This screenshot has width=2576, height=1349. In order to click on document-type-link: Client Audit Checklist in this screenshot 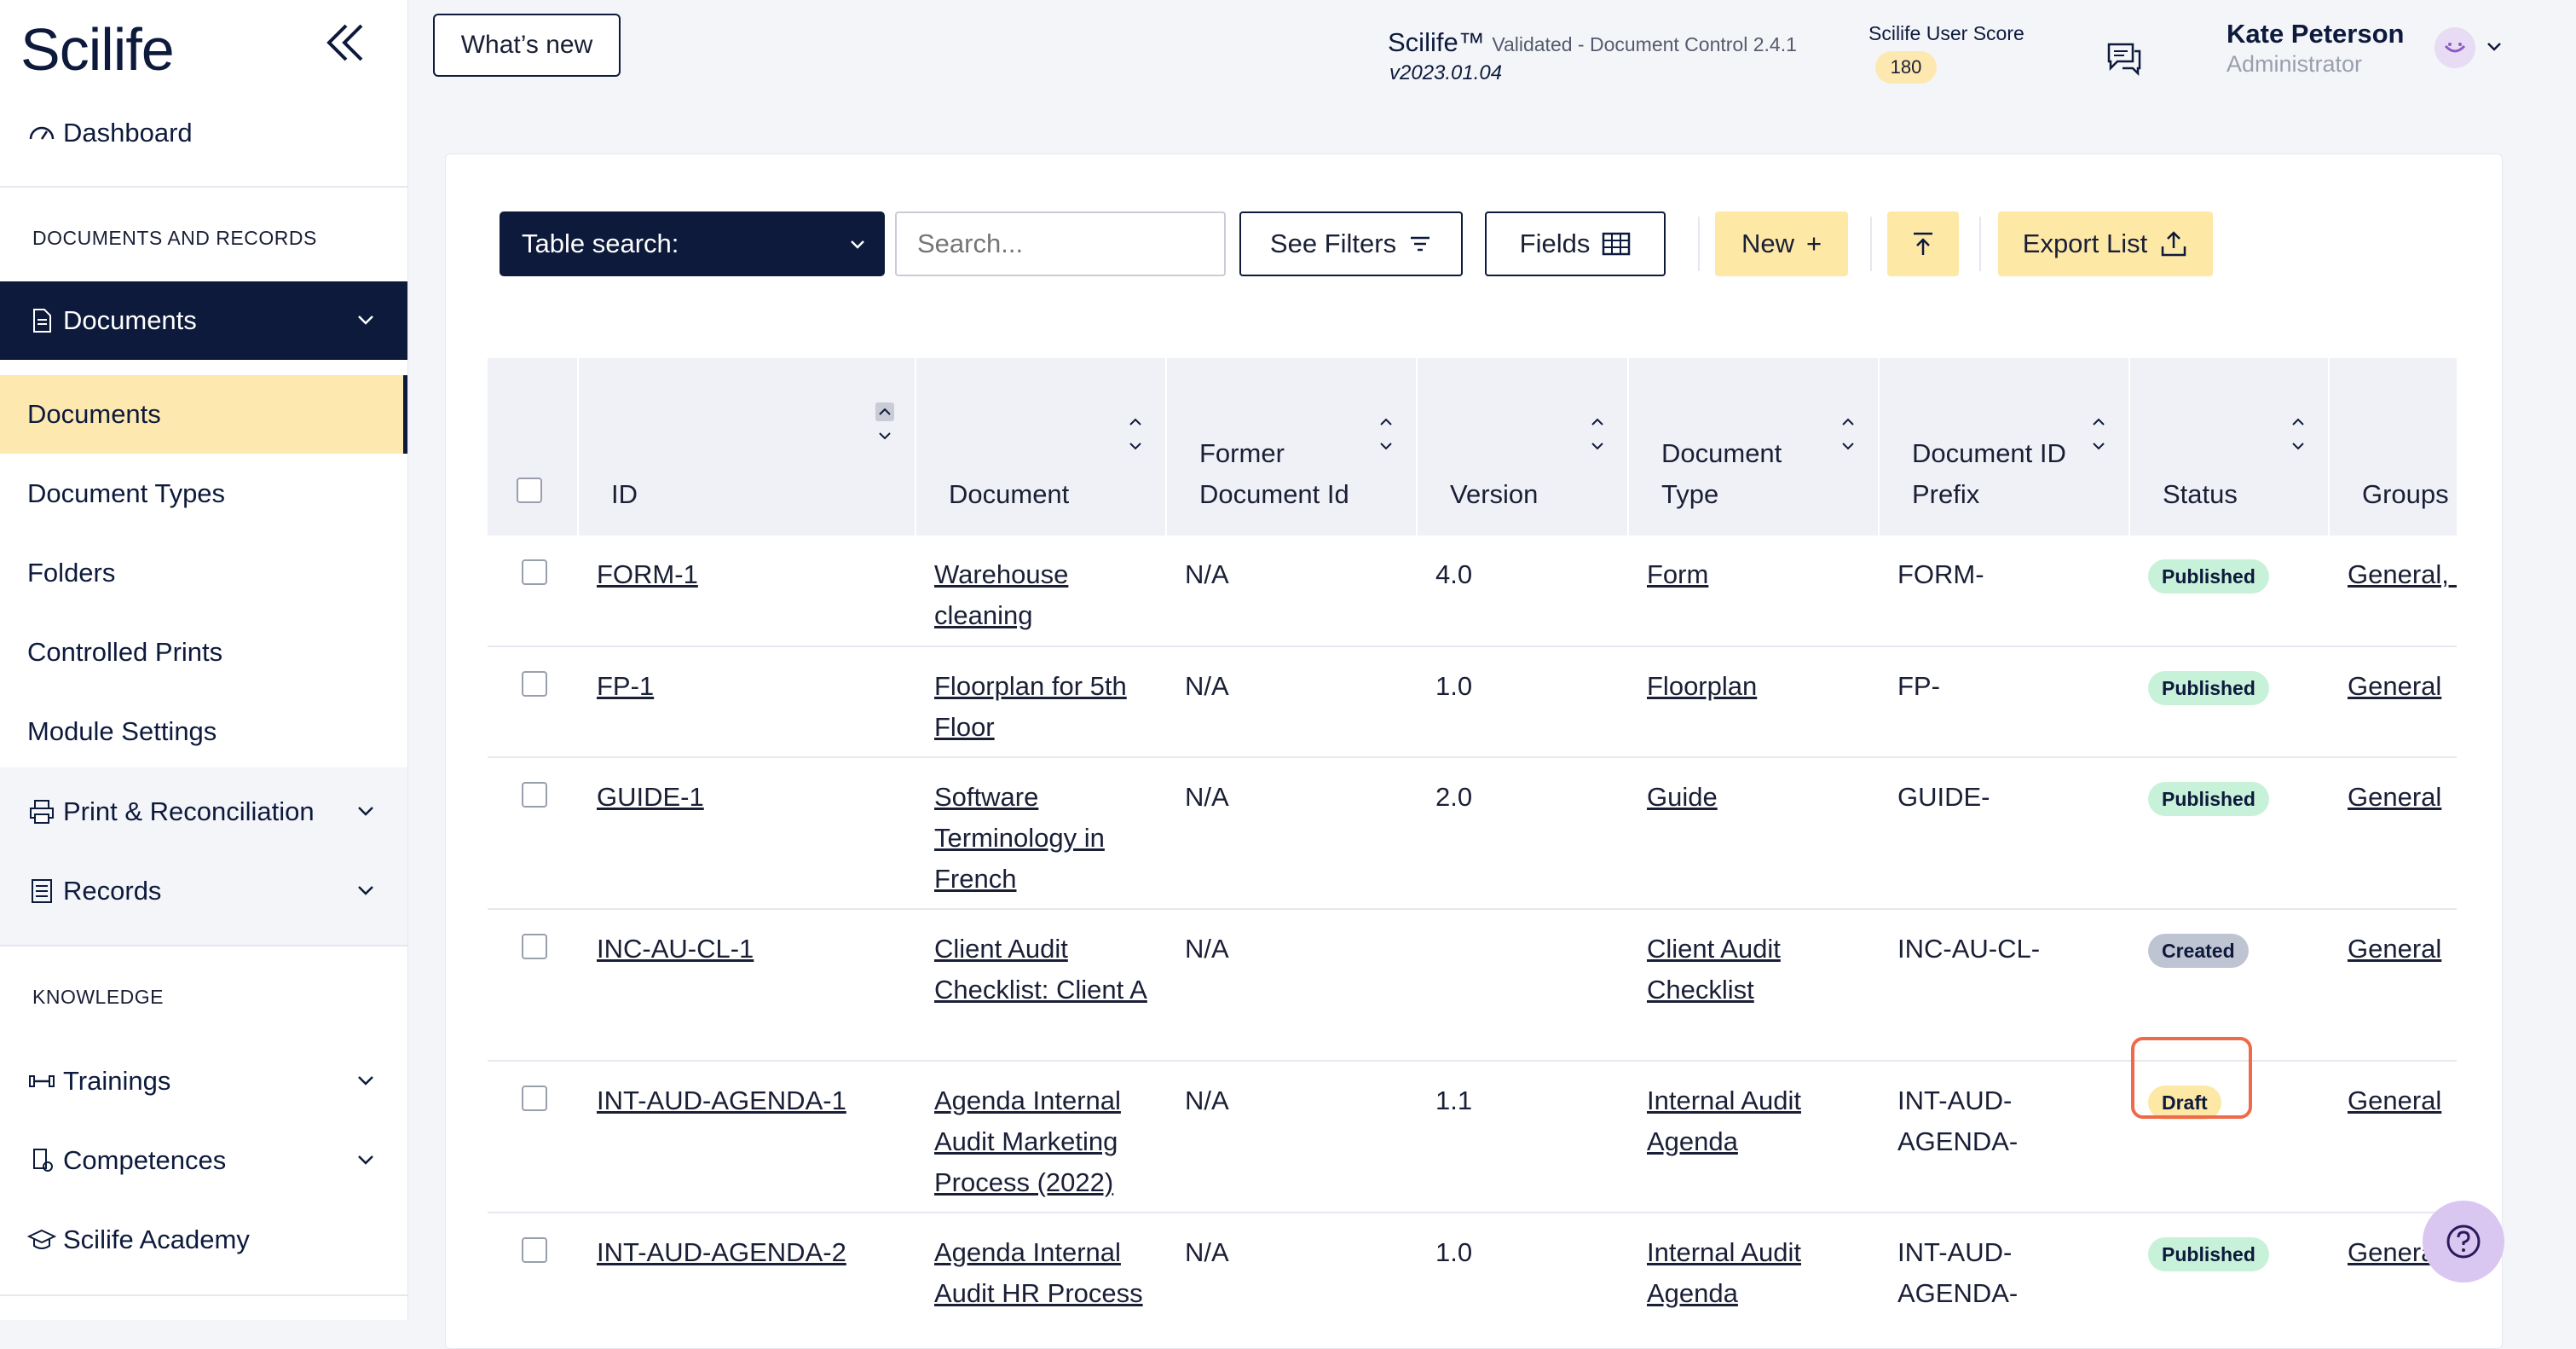, I will do `click(1714, 969)`.